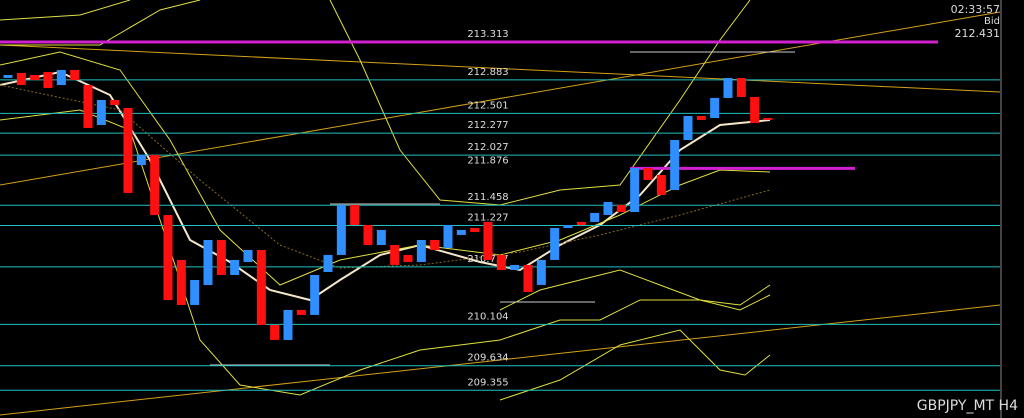 The height and width of the screenshot is (418, 1024). I want to click on level-label: 211.876, so click(487, 160).